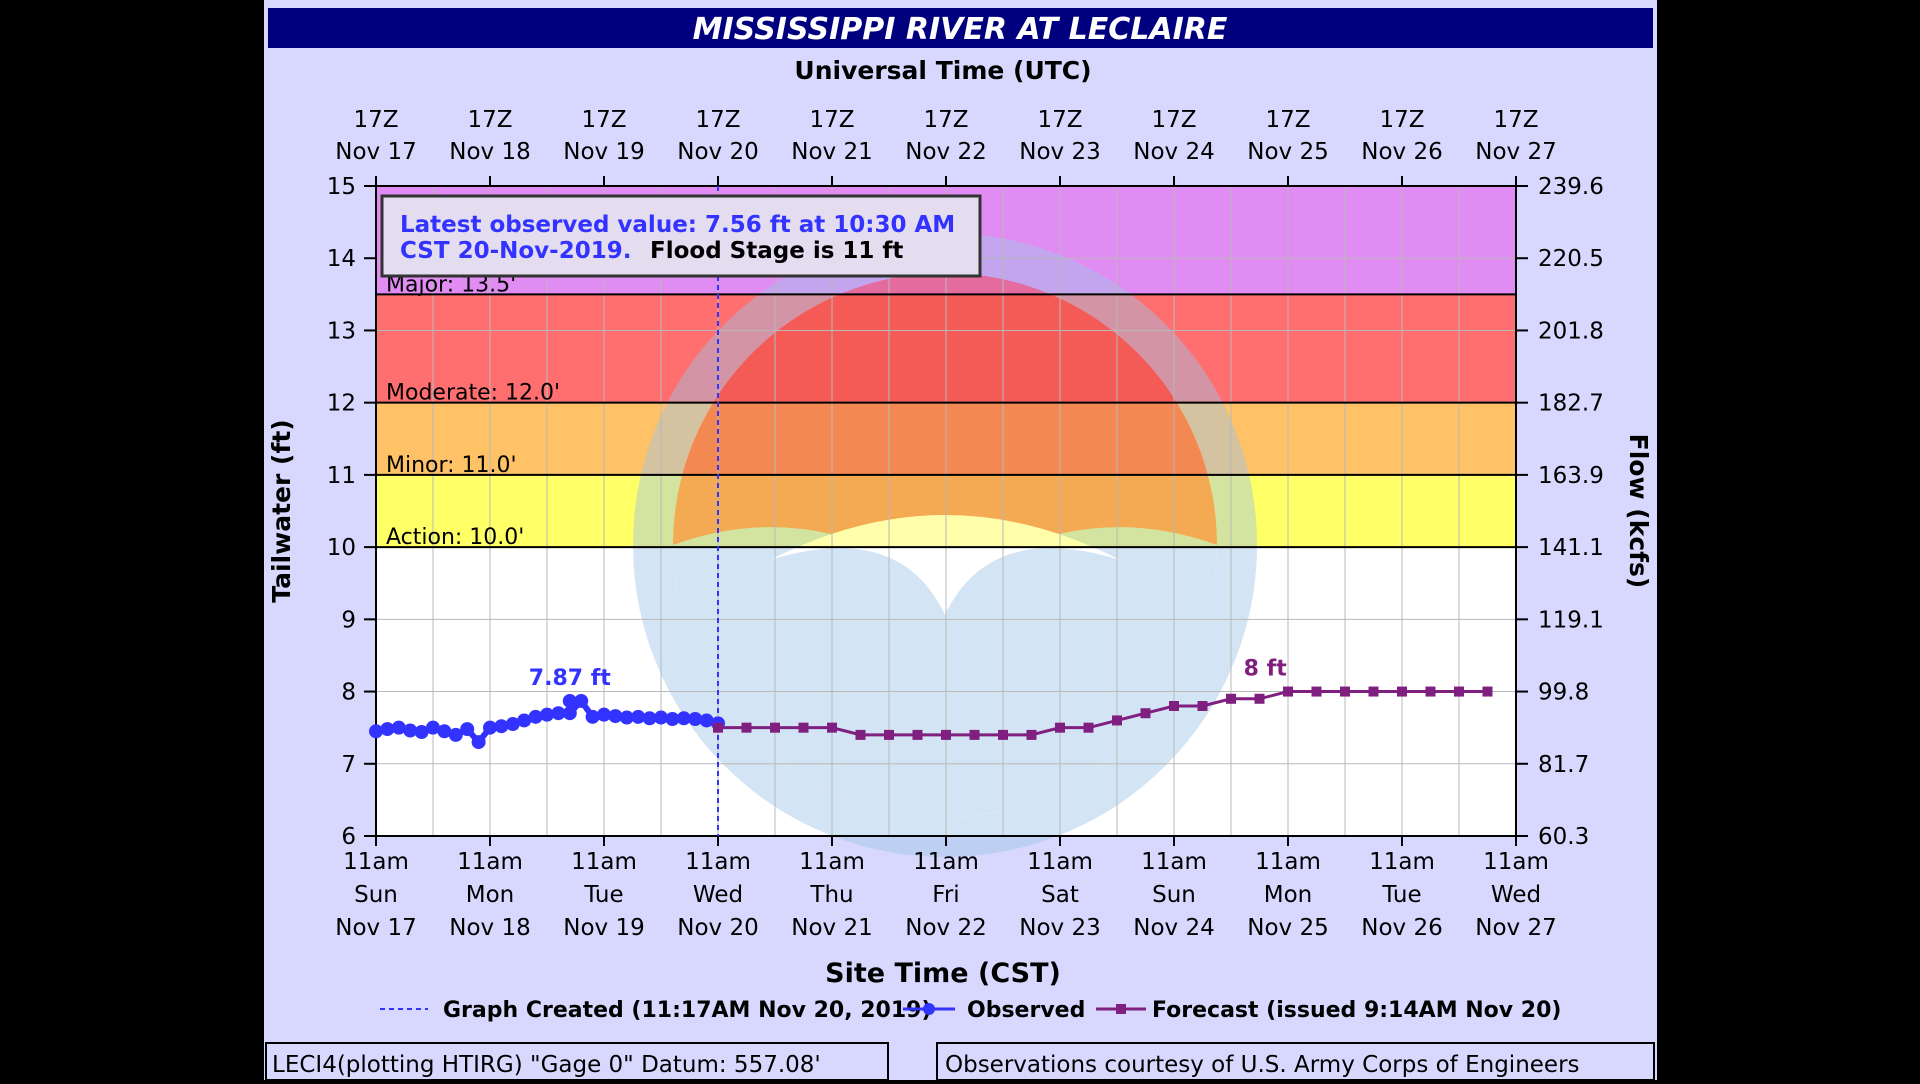 Image resolution: width=1920 pixels, height=1084 pixels. What do you see at coordinates (603, 895) in the screenshot?
I see `bottom-tick-day: Tue` at bounding box center [603, 895].